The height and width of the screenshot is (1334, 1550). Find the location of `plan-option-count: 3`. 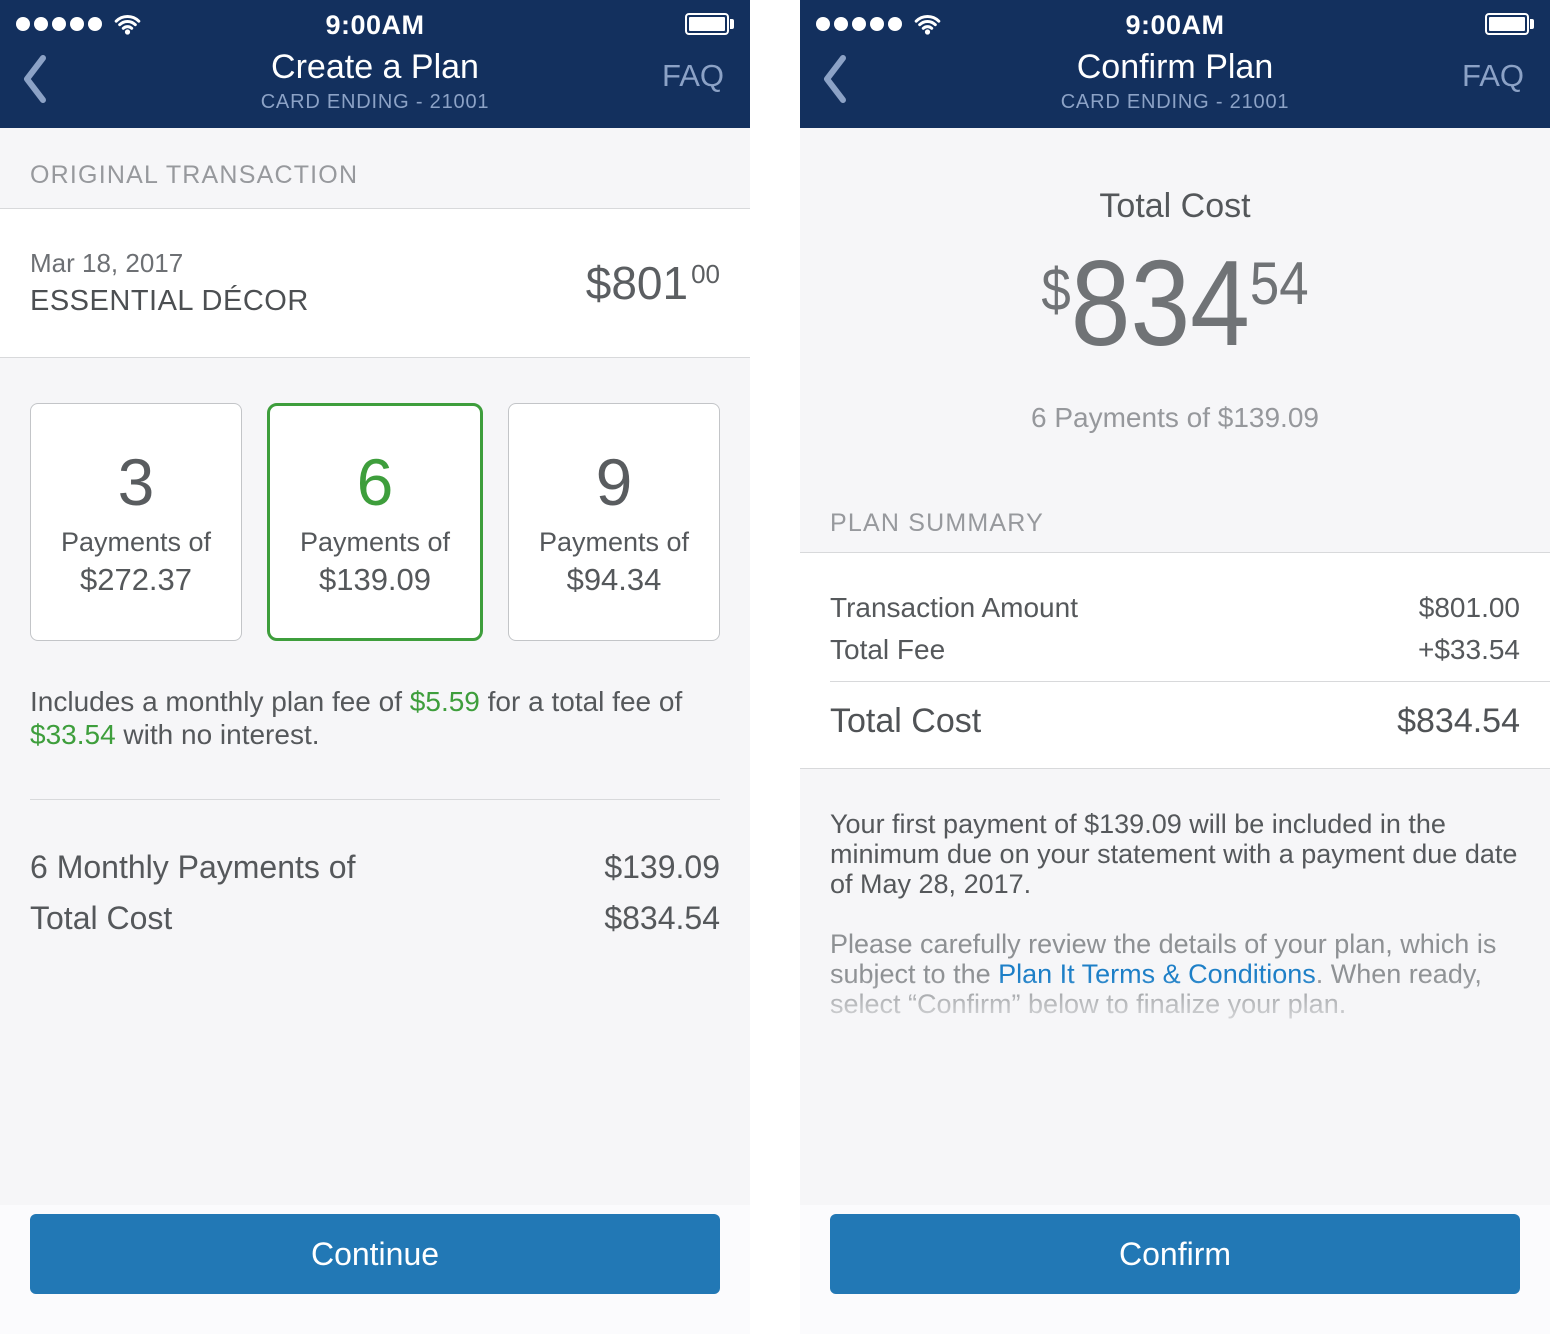

plan-option-count: 3 is located at coordinates (136, 481).